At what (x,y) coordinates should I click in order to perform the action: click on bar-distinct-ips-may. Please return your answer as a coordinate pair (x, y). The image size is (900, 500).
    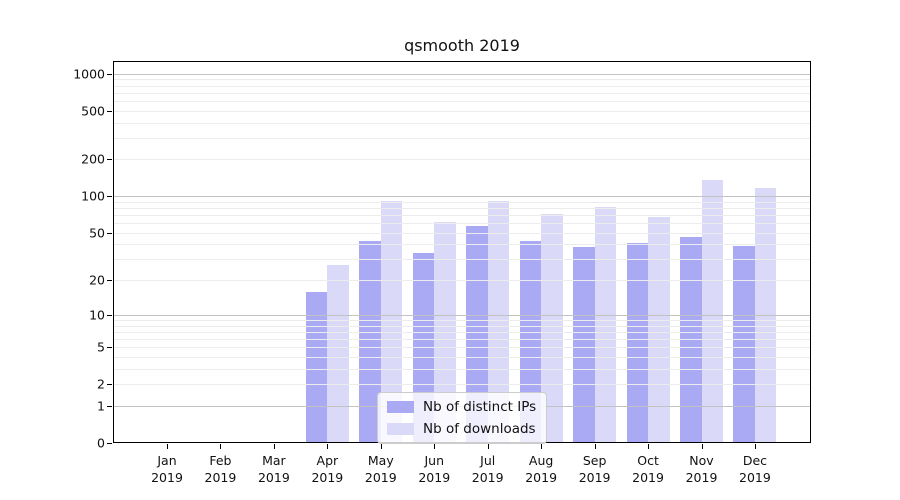
    Looking at the image, I should click on (370, 341).